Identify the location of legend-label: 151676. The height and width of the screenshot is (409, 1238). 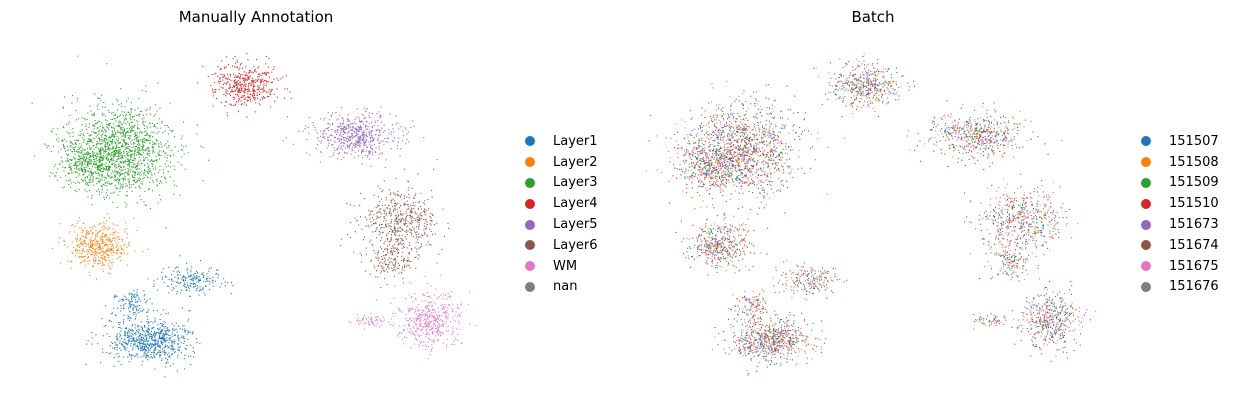
(1194, 287).